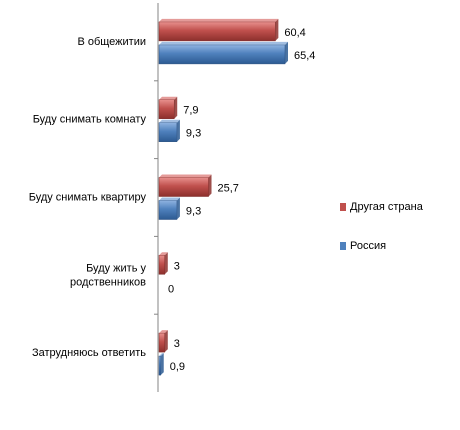  I want to click on legend-item-other-country: Другая страна, so click(381, 207).